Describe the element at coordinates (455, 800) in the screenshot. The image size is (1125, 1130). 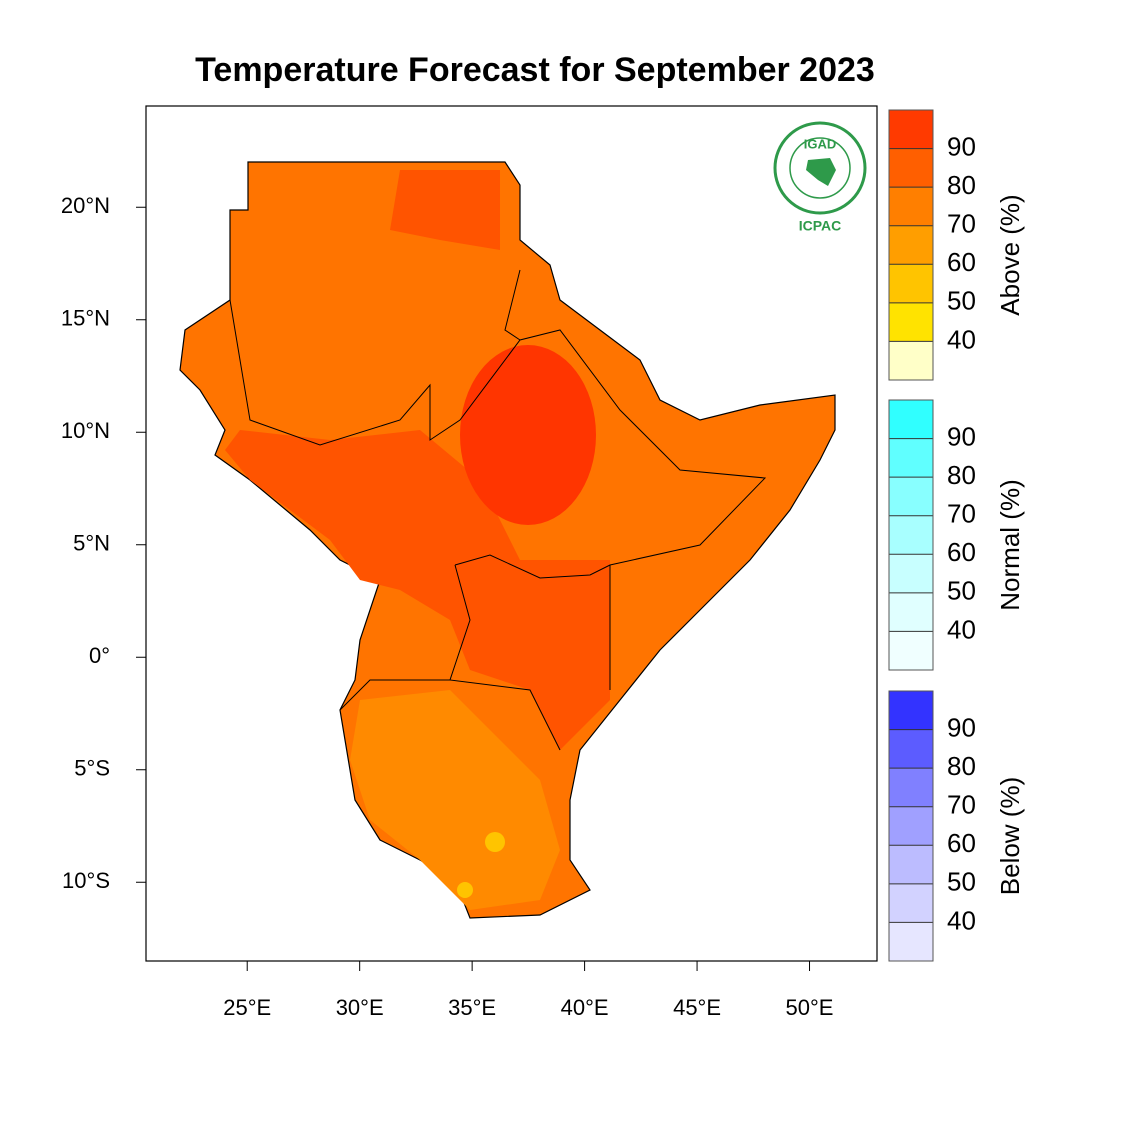
I see `region-warm` at that location.